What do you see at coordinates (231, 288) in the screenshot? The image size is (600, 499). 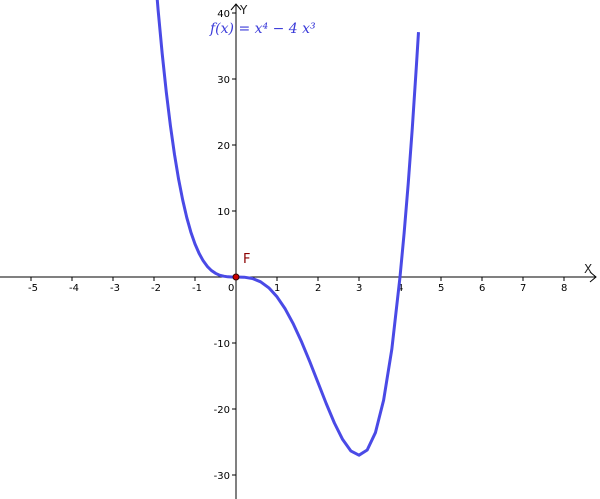 I see `x-tick-label: 0` at bounding box center [231, 288].